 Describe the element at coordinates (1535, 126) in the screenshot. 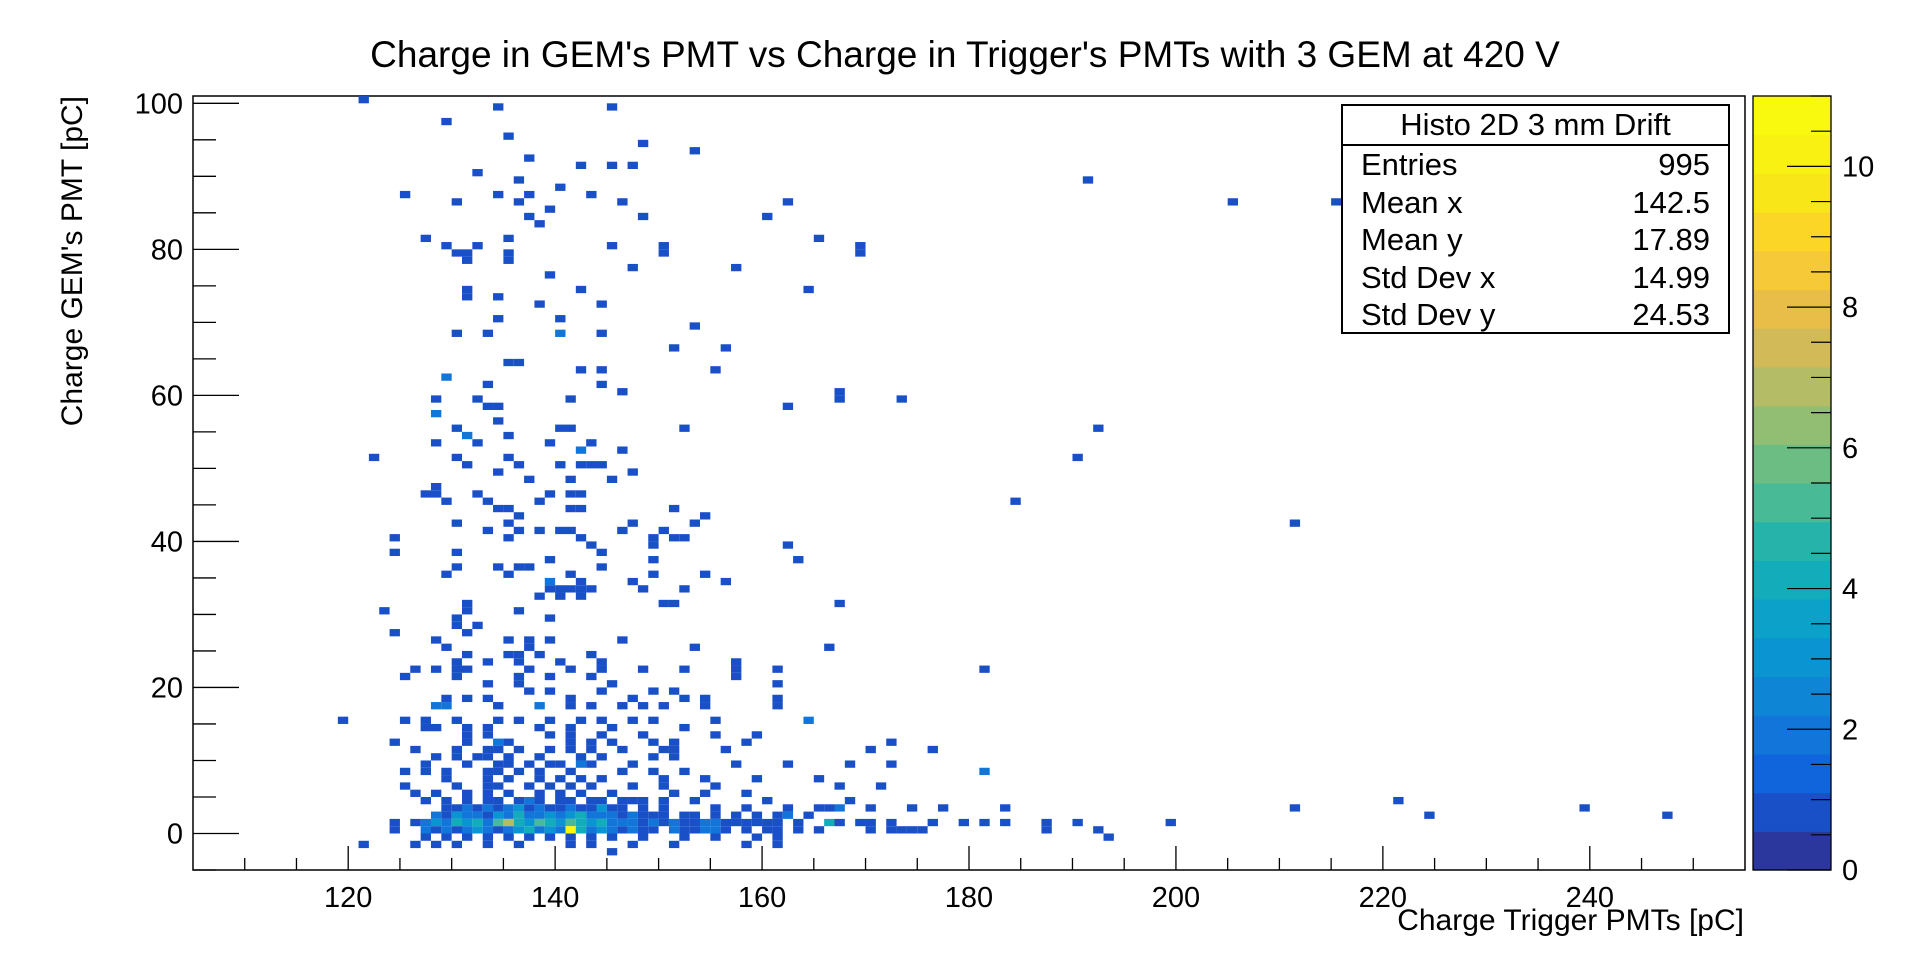

I see `stats-title: Histo 2D 3 mm Drift` at that location.